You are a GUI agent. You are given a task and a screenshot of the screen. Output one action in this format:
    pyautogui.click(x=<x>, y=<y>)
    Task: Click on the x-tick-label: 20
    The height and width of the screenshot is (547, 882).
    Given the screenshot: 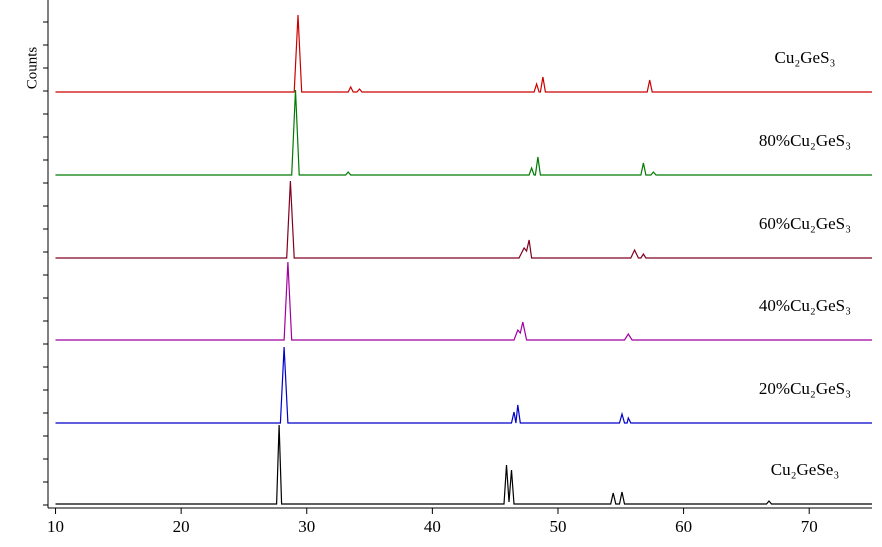 What is the action you would take?
    pyautogui.click(x=181, y=526)
    